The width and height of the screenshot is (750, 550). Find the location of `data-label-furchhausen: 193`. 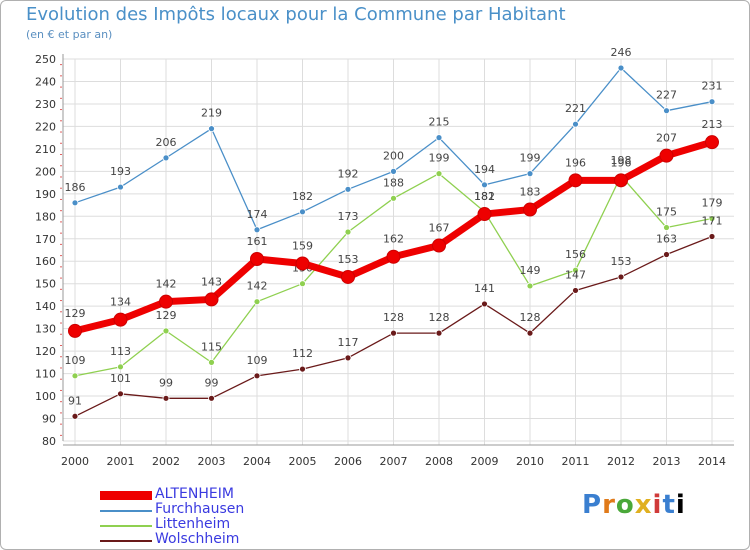

data-label-furchhausen: 193 is located at coordinates (120, 171).